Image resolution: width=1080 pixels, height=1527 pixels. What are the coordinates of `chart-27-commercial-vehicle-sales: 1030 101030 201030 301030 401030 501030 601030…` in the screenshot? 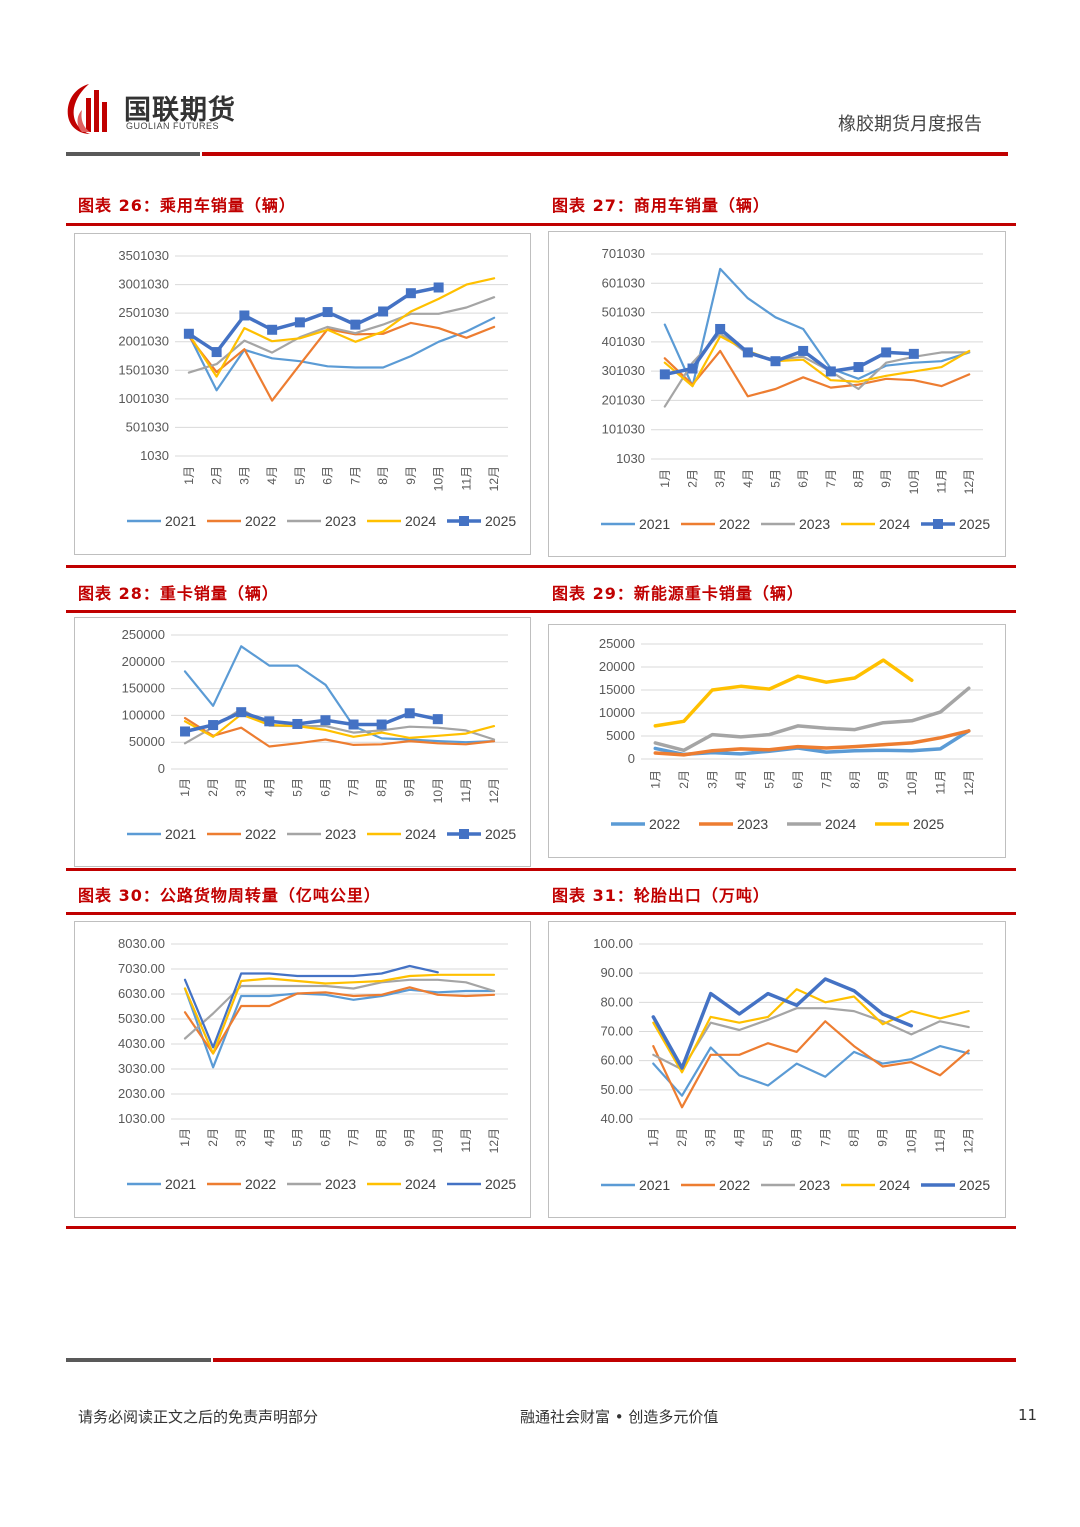 It's located at (795, 389).